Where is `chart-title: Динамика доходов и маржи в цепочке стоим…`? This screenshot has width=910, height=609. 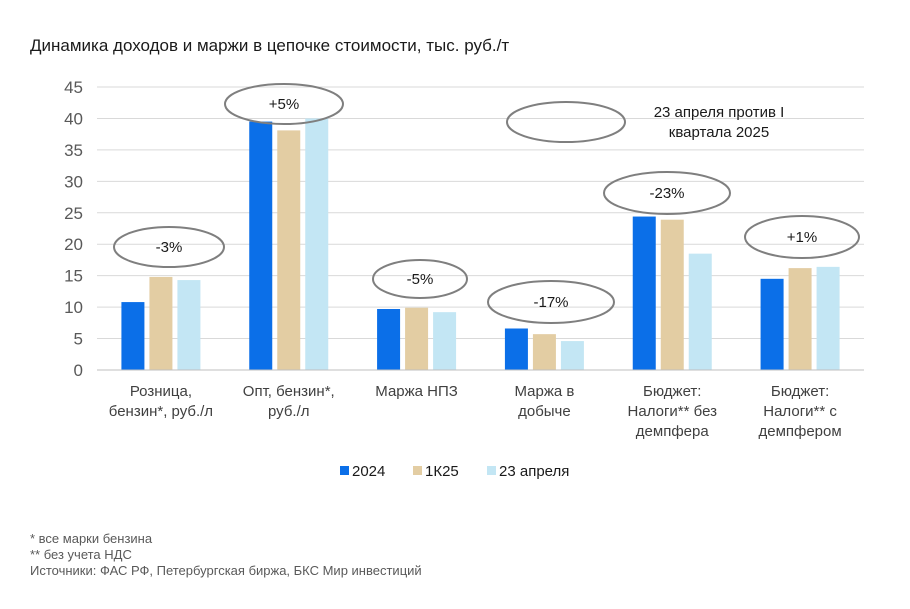 chart-title: Динамика доходов и маржи в цепочке стоим… is located at coordinates (270, 45).